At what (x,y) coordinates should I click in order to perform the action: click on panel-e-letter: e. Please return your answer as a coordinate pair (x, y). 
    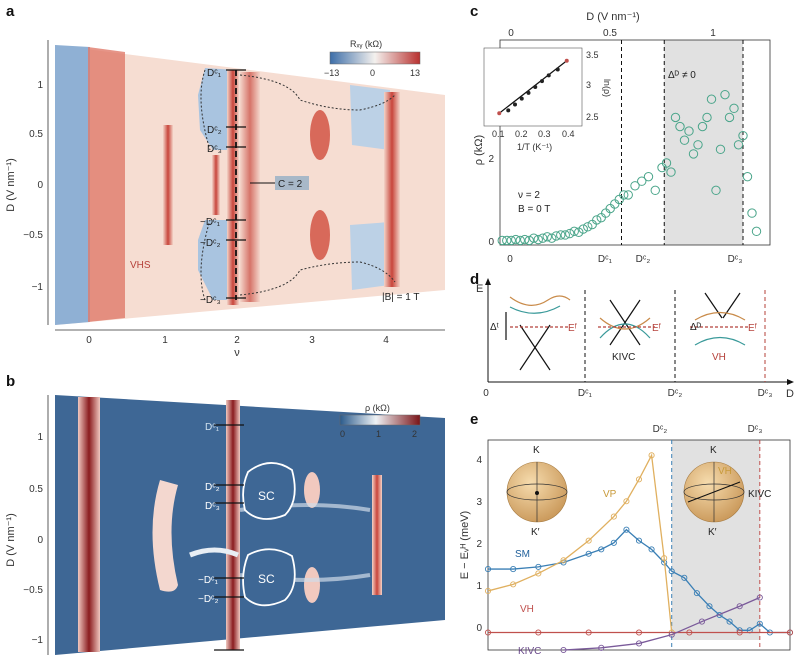
    Looking at the image, I should click on (474, 419).